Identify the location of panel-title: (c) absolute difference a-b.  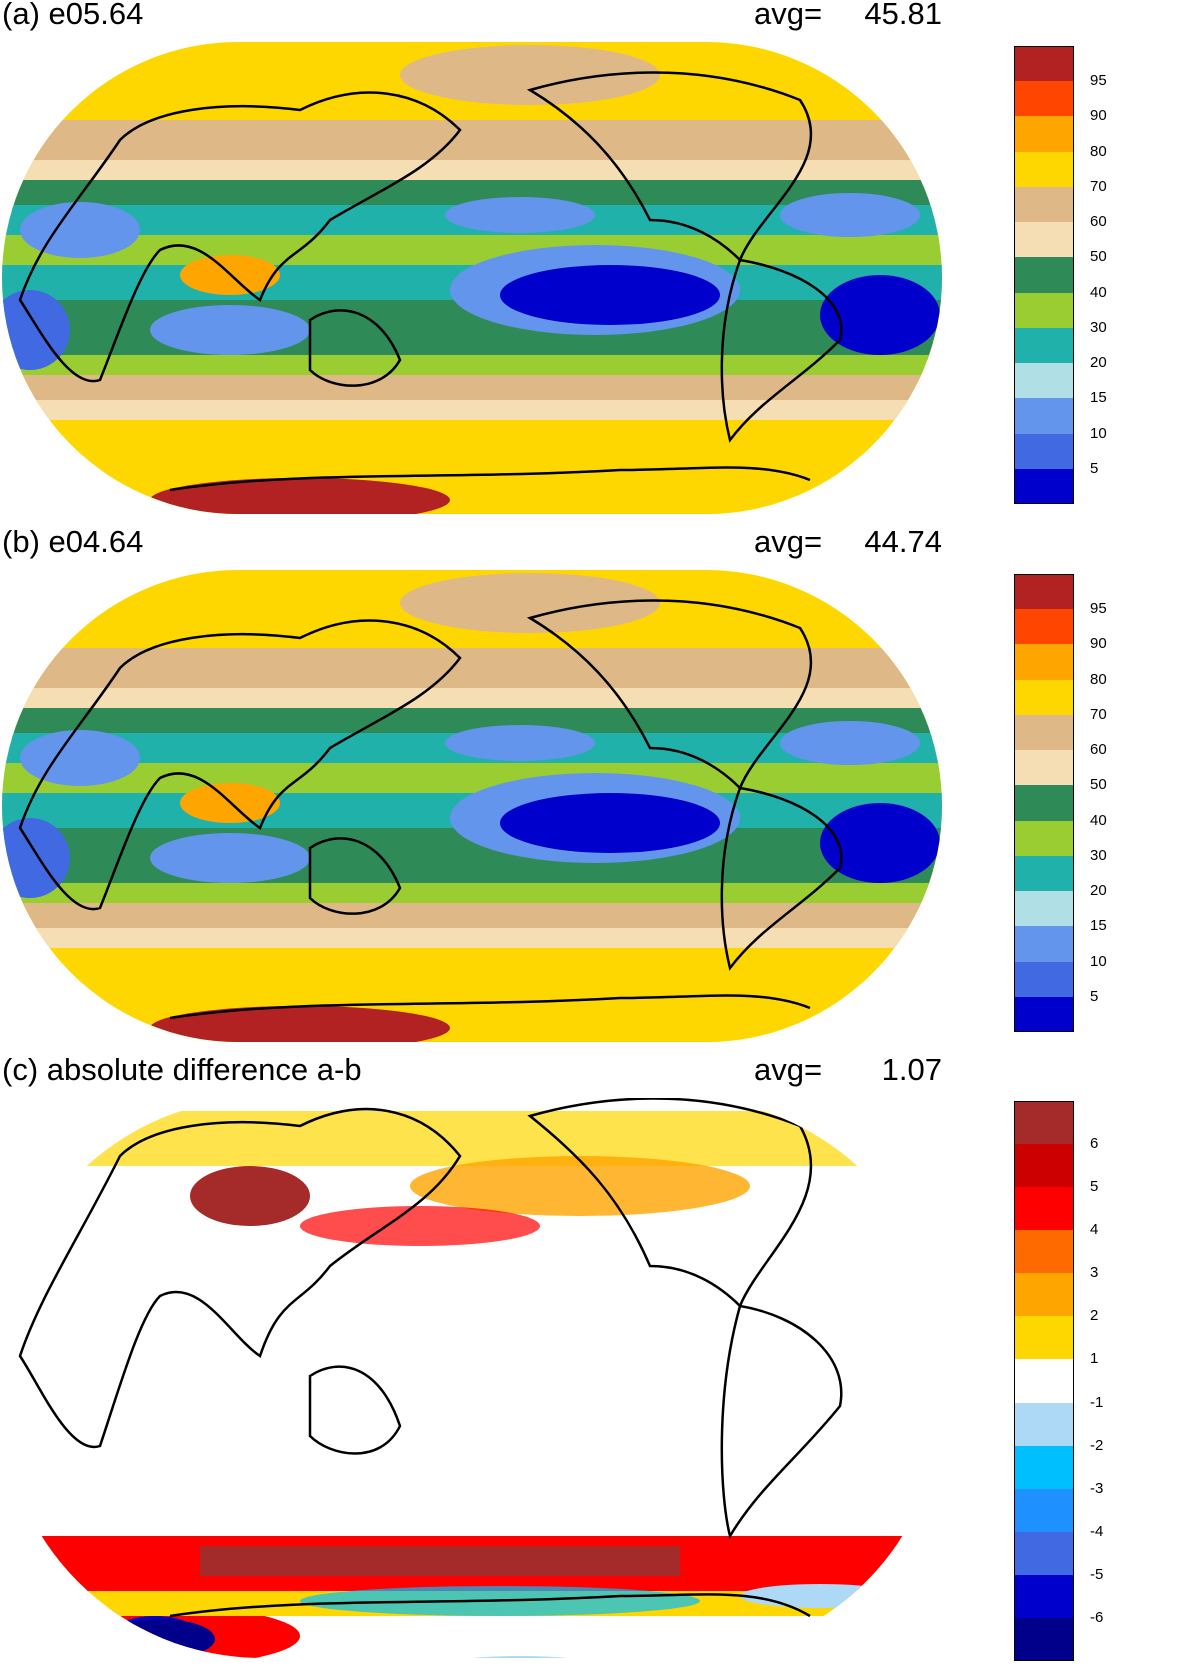
(182, 1069).